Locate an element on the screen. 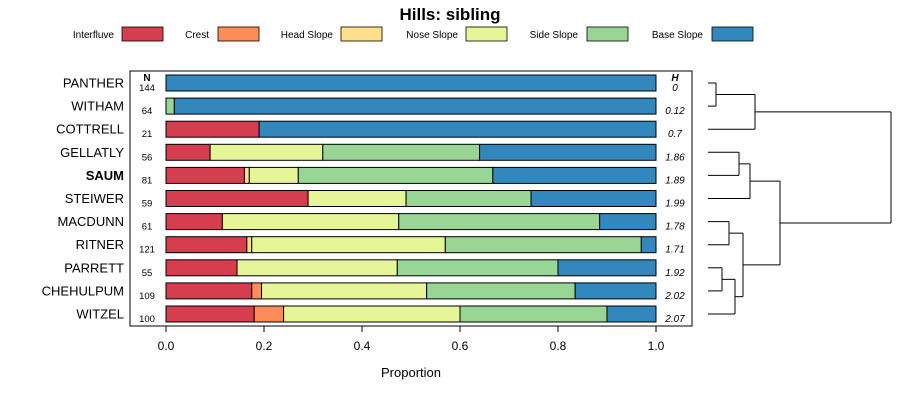 The height and width of the screenshot is (400, 900). h-value: 2.07 is located at coordinates (674, 319).